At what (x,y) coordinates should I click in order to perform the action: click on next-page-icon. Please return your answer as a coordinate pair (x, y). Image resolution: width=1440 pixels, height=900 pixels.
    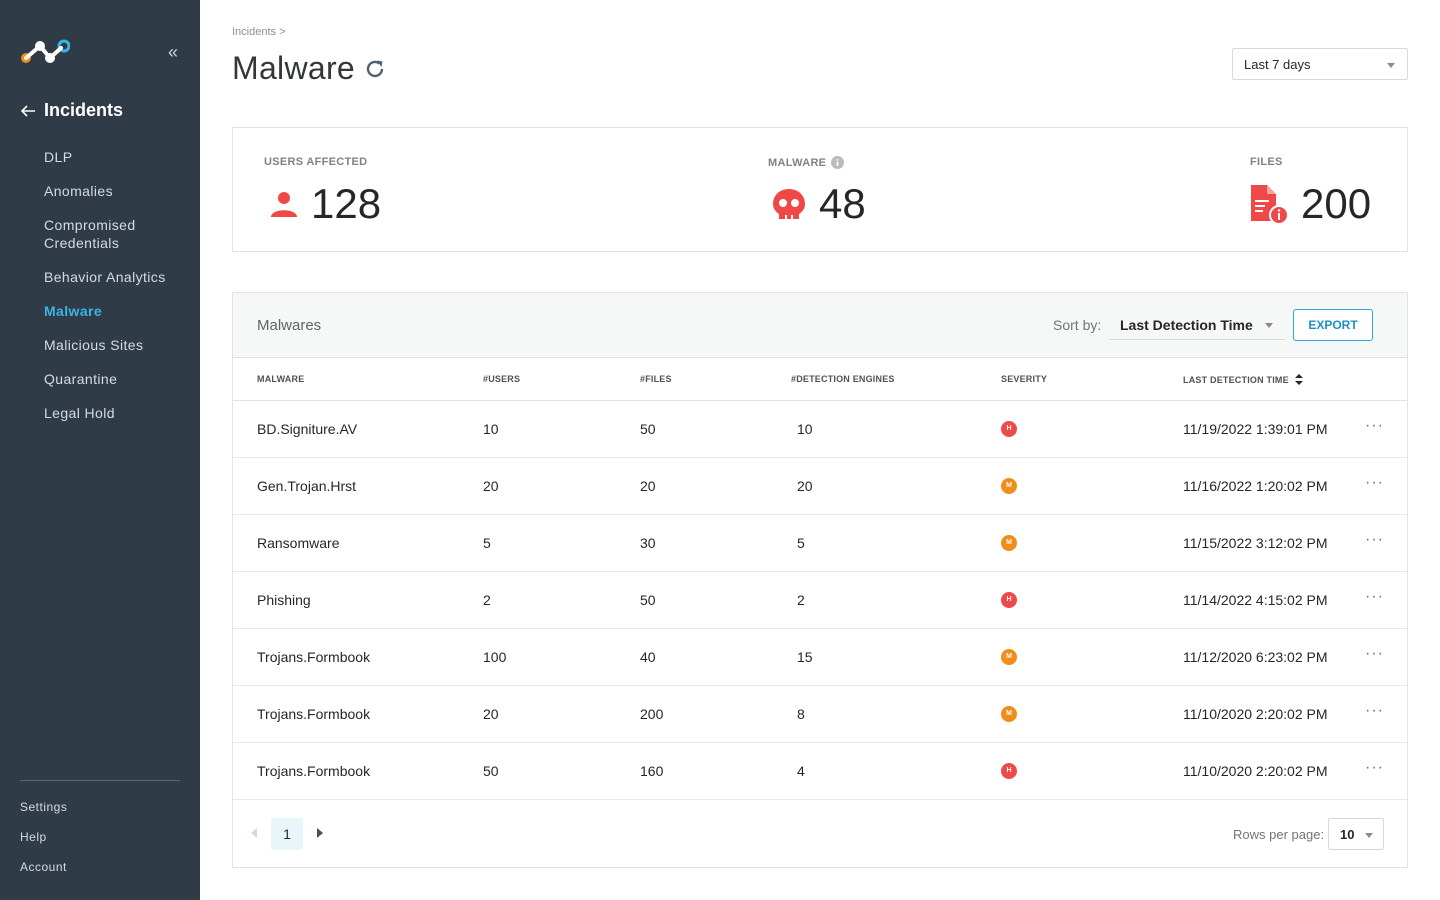
    Looking at the image, I should click on (320, 833).